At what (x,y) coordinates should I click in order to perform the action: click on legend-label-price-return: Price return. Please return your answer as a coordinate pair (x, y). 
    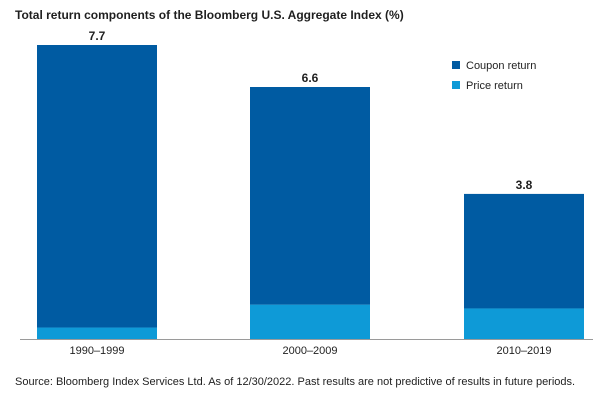
    Looking at the image, I should click on (494, 86).